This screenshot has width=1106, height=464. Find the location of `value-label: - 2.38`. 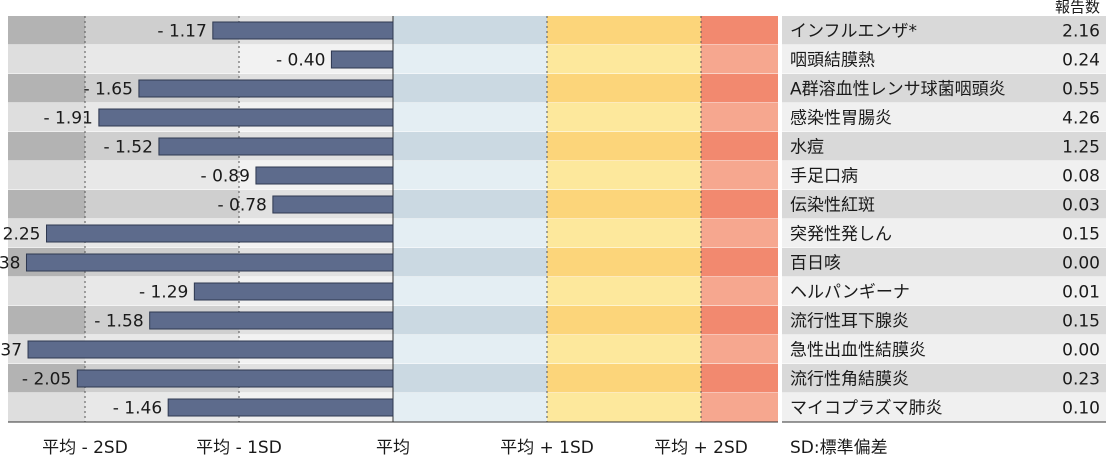

value-label: - 2.38 is located at coordinates (10, 264).